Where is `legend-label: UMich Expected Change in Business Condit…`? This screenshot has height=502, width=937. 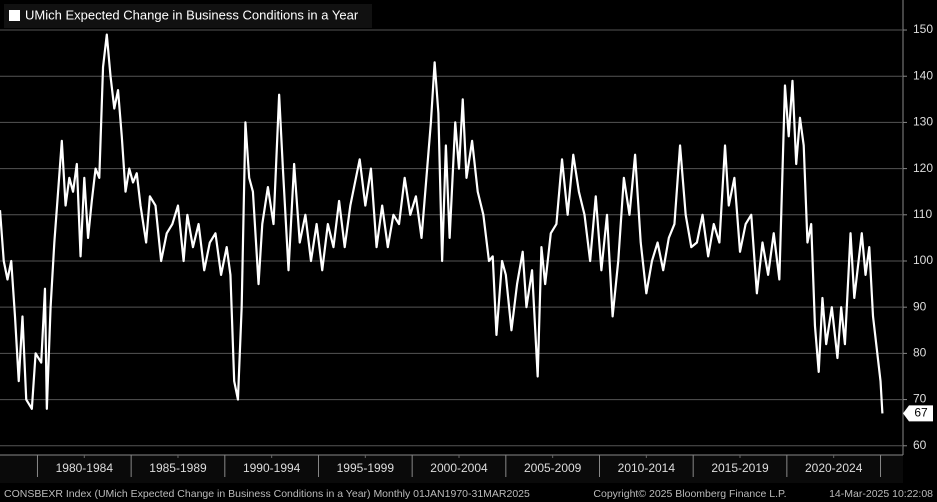
legend-label: UMich Expected Change in Business Condit… is located at coordinates (192, 14).